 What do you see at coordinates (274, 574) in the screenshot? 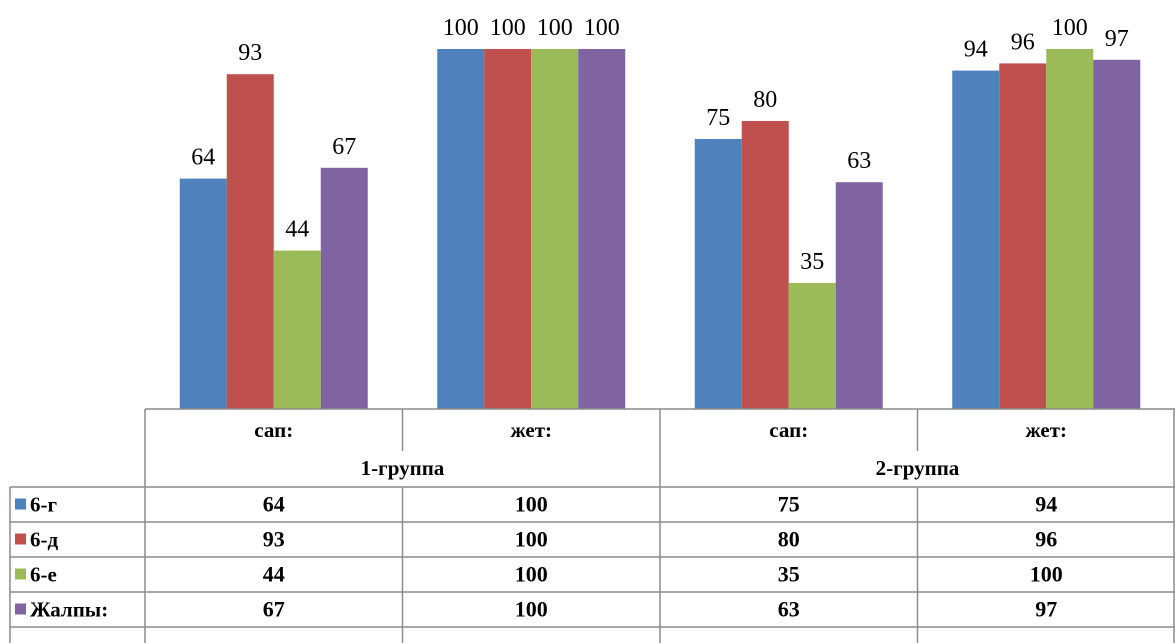
I see `table-cell: 44` at bounding box center [274, 574].